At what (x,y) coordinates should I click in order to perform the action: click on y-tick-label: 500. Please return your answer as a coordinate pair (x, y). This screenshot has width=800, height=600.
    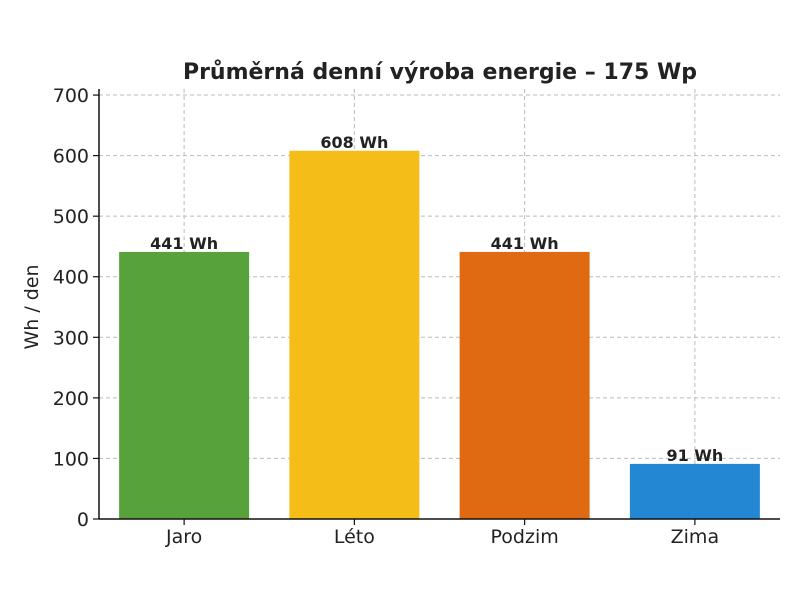
    Looking at the image, I should click on (71, 217).